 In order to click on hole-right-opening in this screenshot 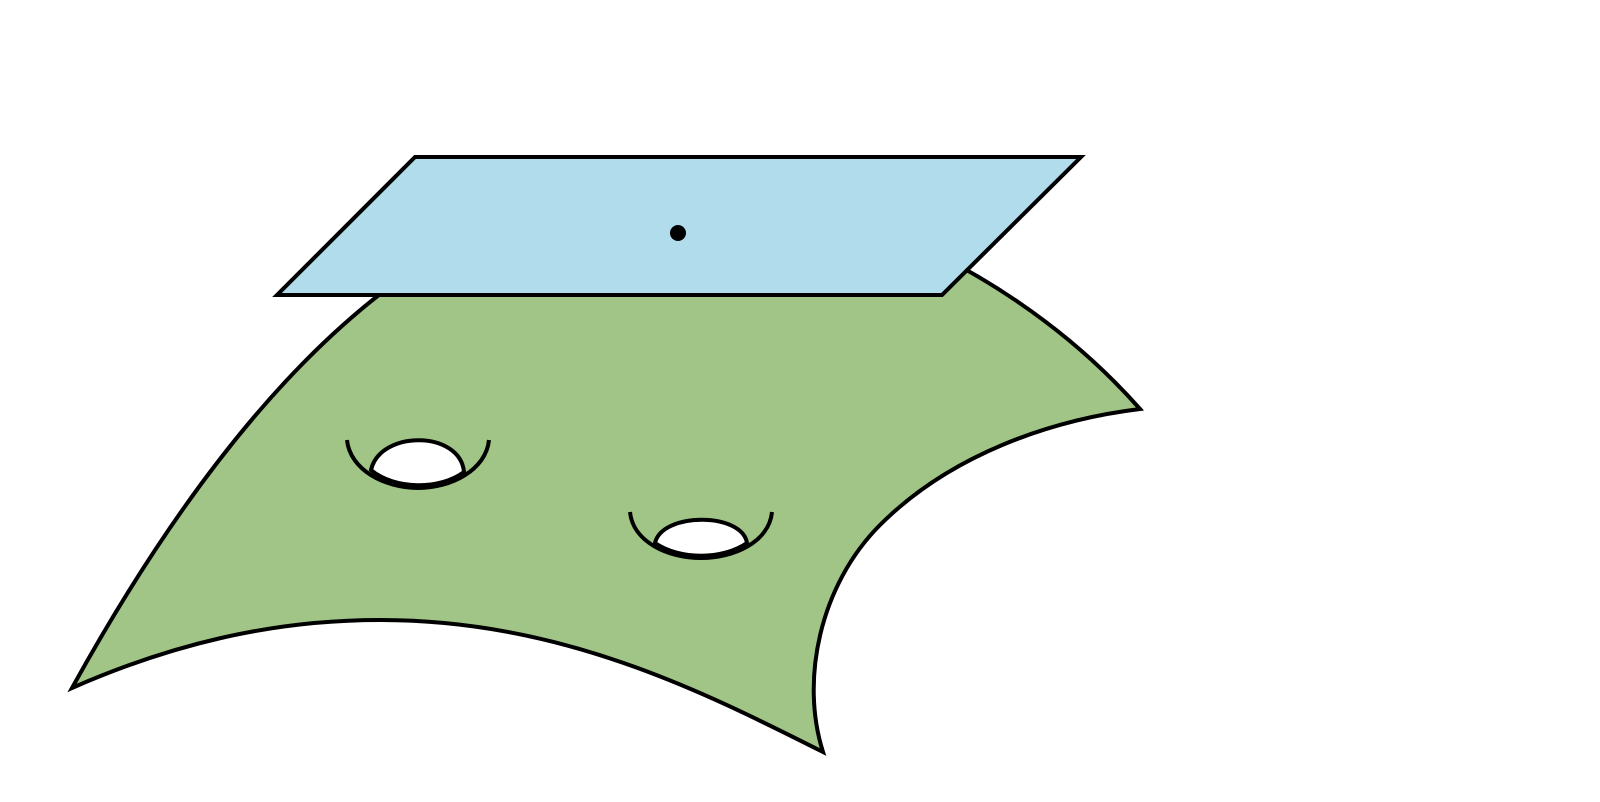, I will do `click(701, 537)`.